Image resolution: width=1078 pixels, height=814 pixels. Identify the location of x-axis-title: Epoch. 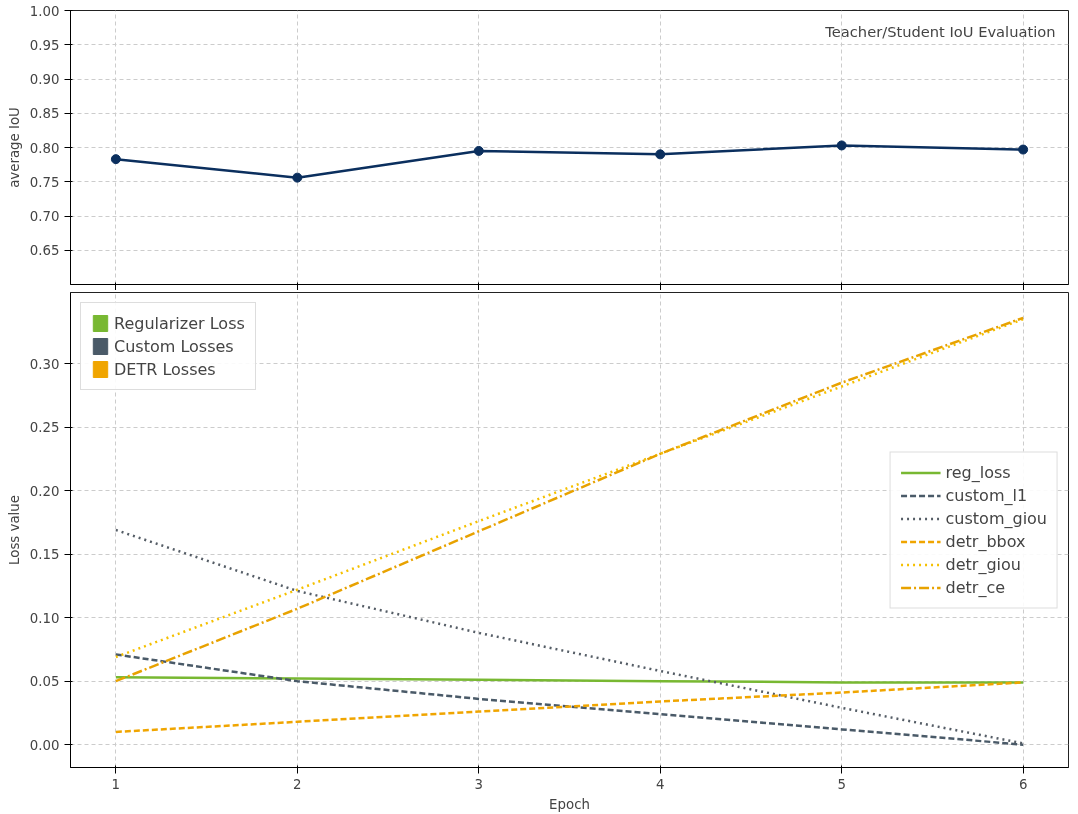
(569, 804).